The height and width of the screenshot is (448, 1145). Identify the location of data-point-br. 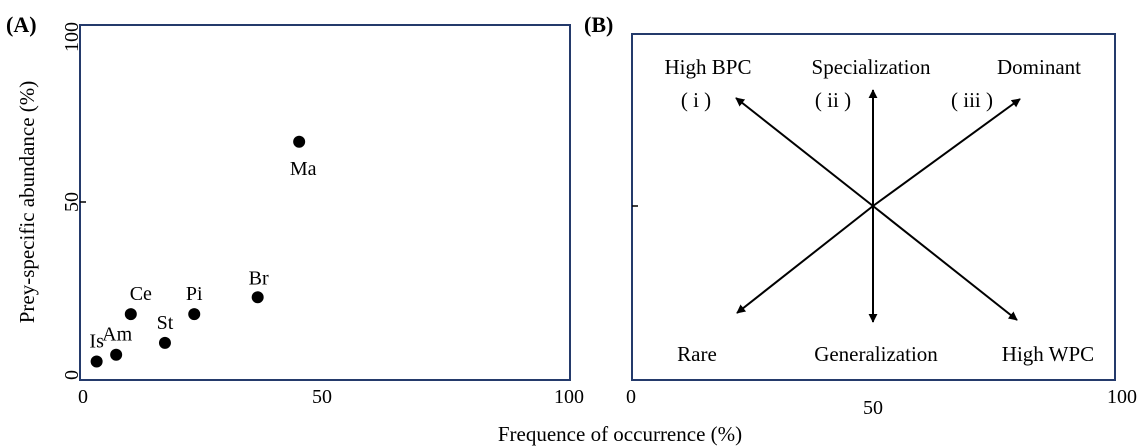
(257, 297).